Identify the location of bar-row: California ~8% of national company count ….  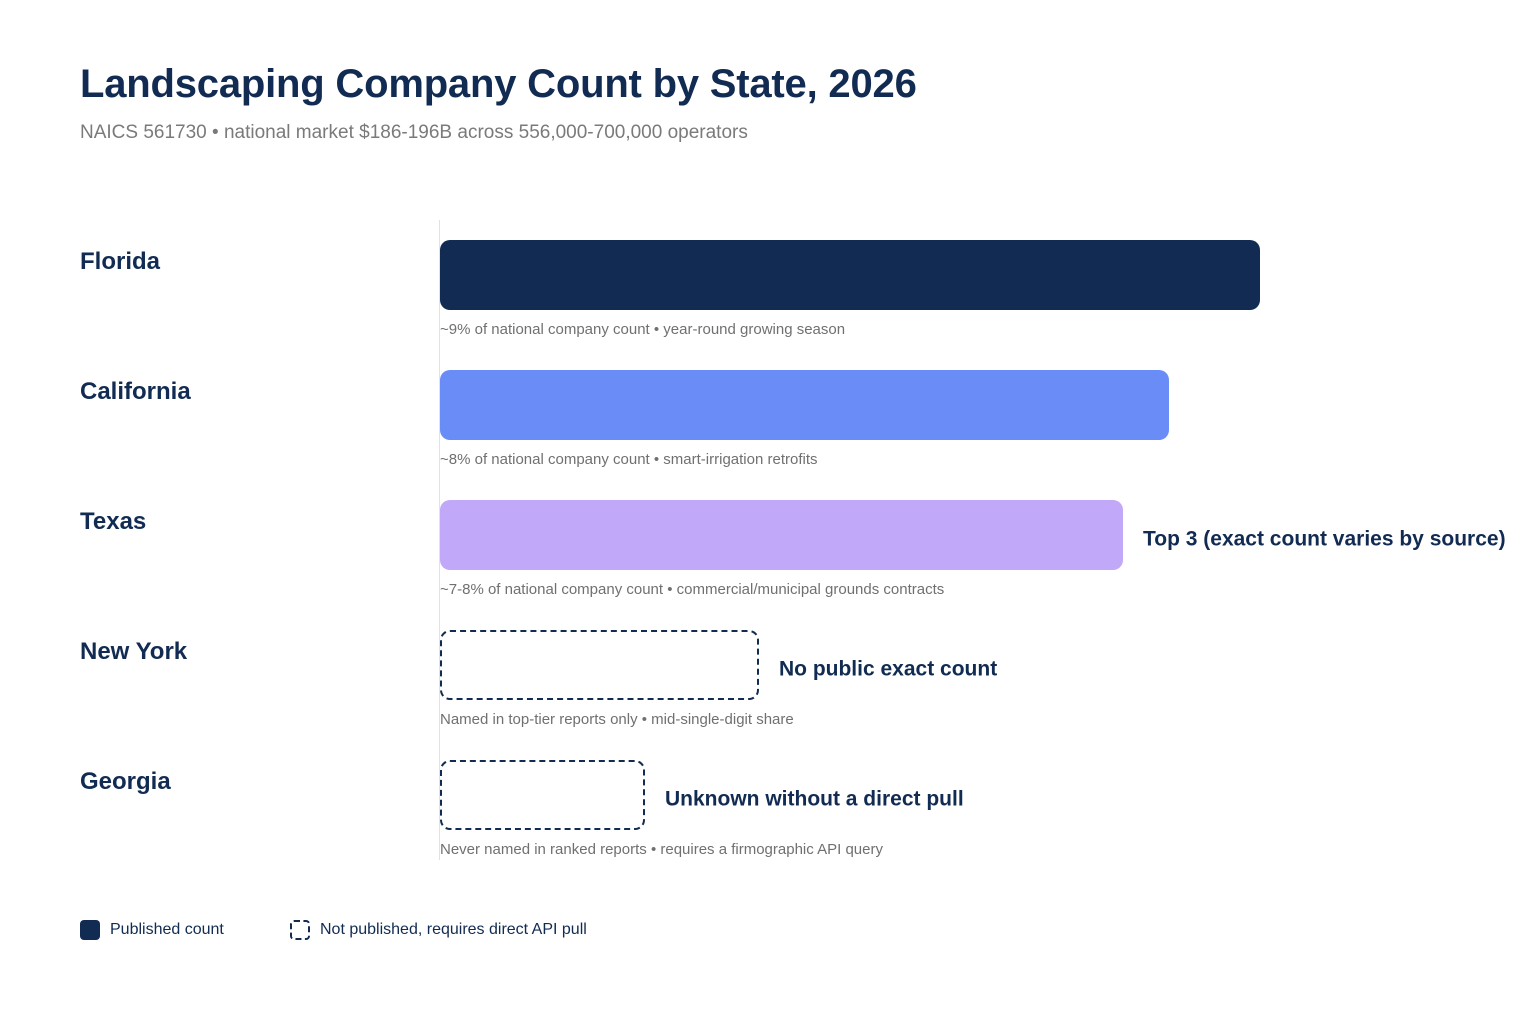
(768, 435).